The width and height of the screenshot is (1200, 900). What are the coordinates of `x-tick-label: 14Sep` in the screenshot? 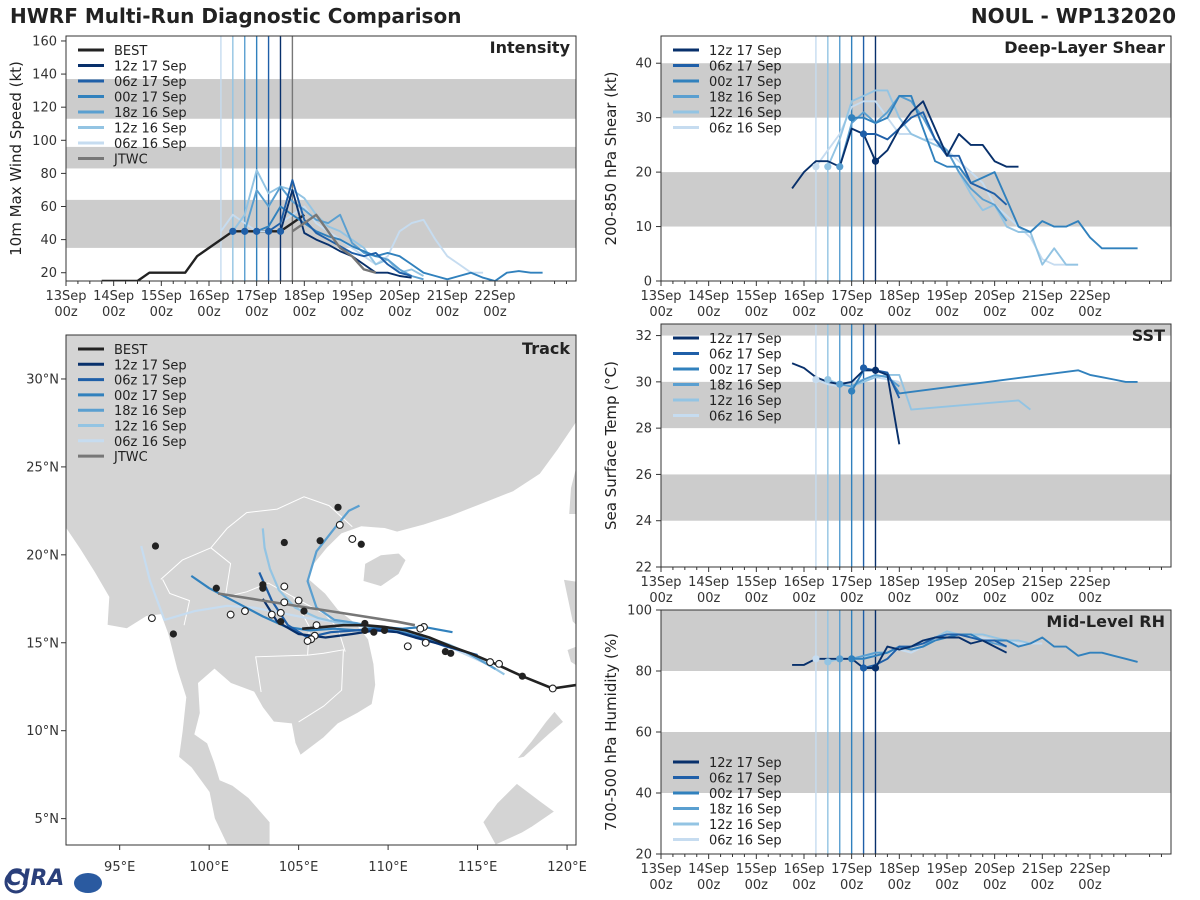 It's located at (113, 296).